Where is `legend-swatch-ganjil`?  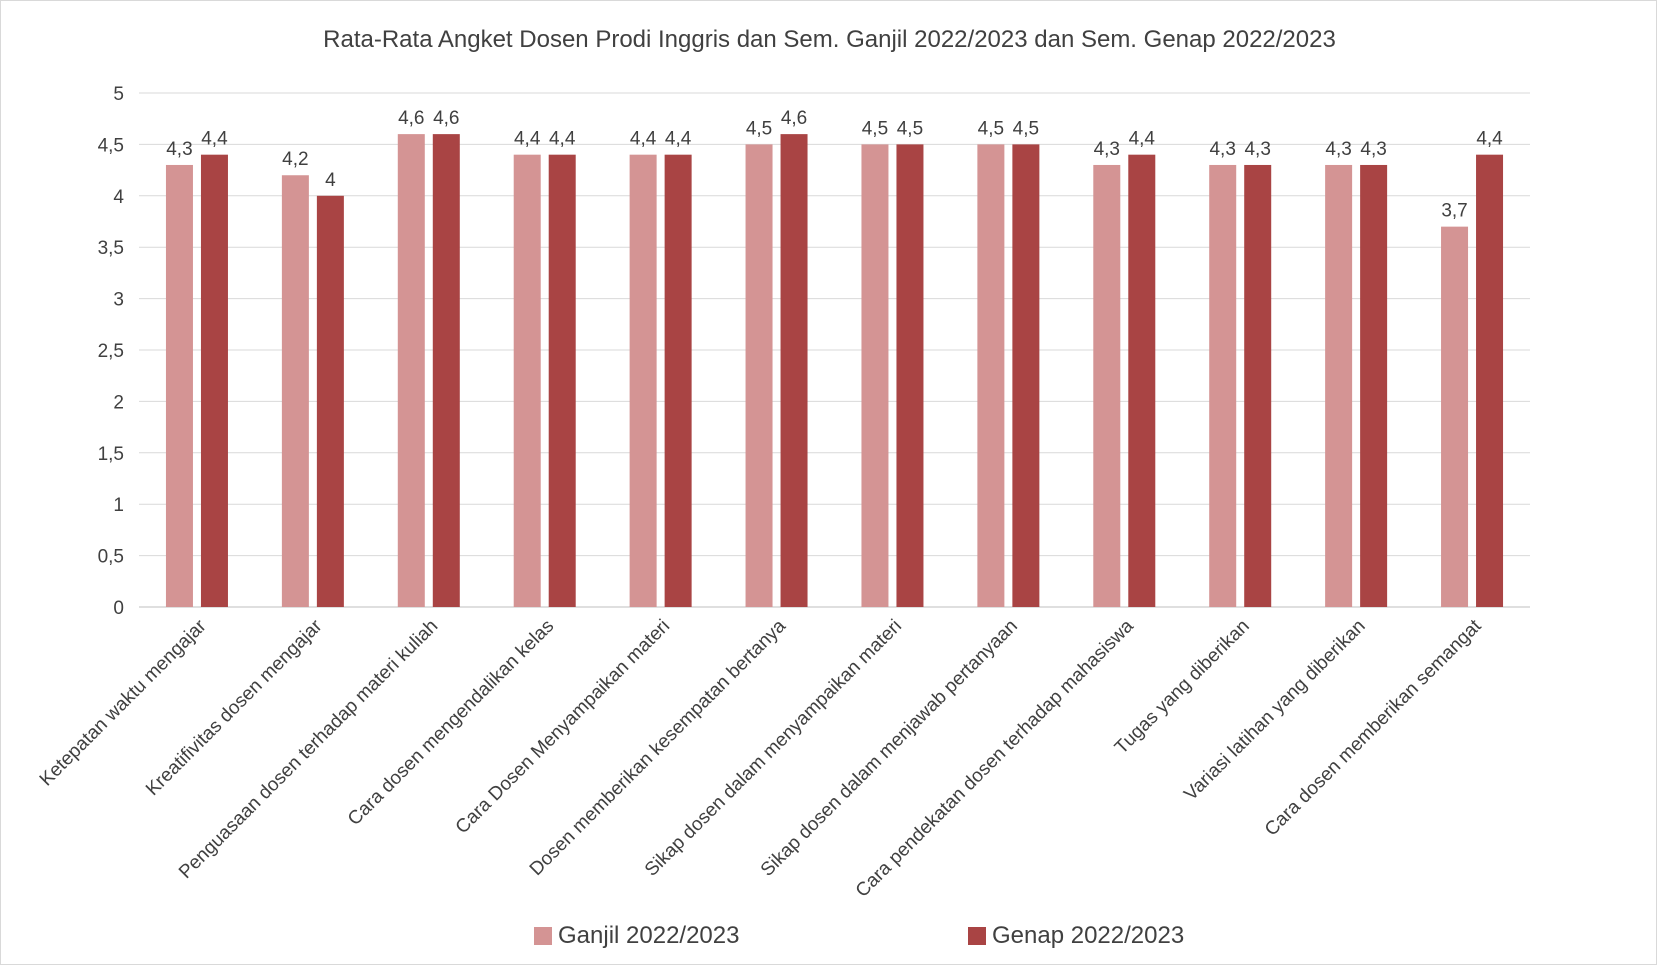 legend-swatch-ganjil is located at coordinates (543, 936).